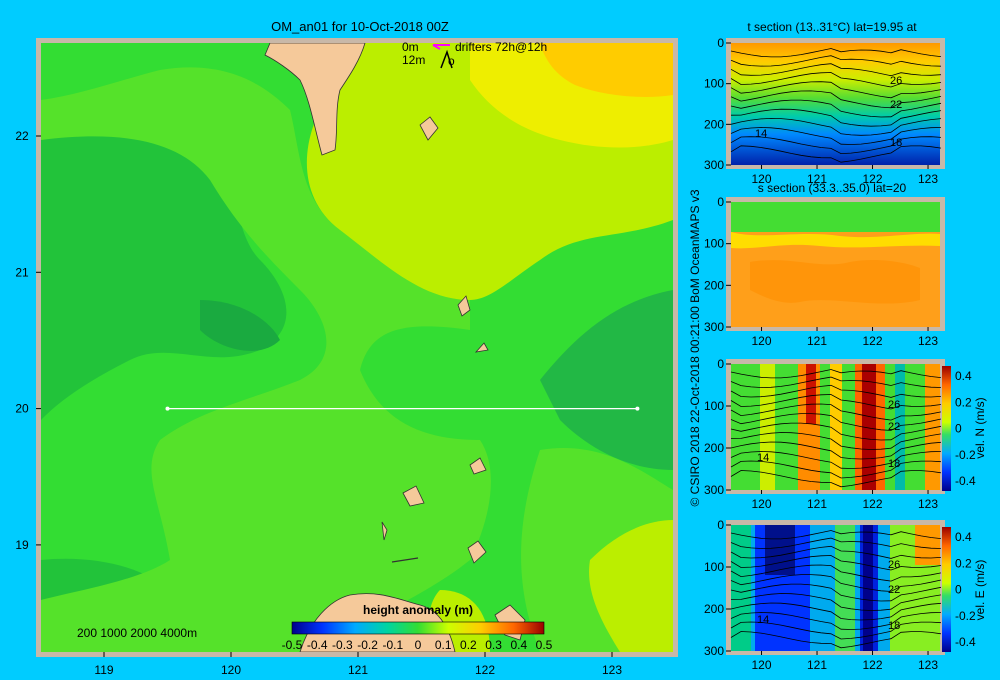 This screenshot has width=1000, height=680. I want to click on colorbar-tick-label: 0.5, so click(544, 645).